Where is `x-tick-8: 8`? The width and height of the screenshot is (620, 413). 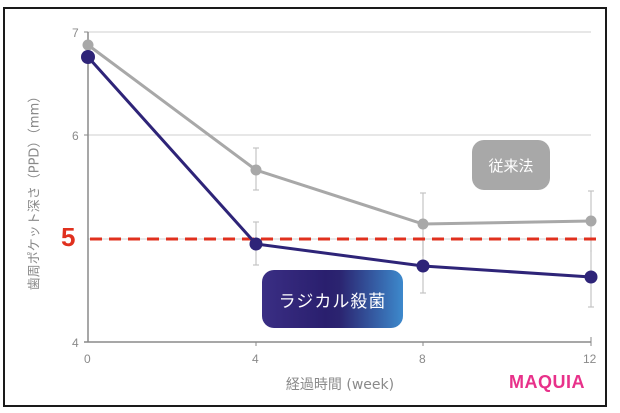
x-tick-8: 8 is located at coordinates (422, 359).